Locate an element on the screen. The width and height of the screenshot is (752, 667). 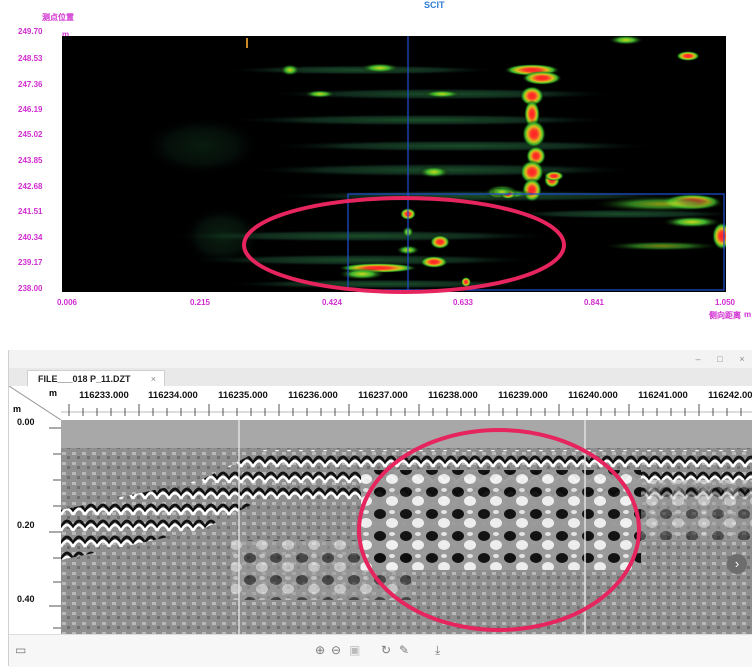
chevron-right-icon: › is located at coordinates (737, 564).